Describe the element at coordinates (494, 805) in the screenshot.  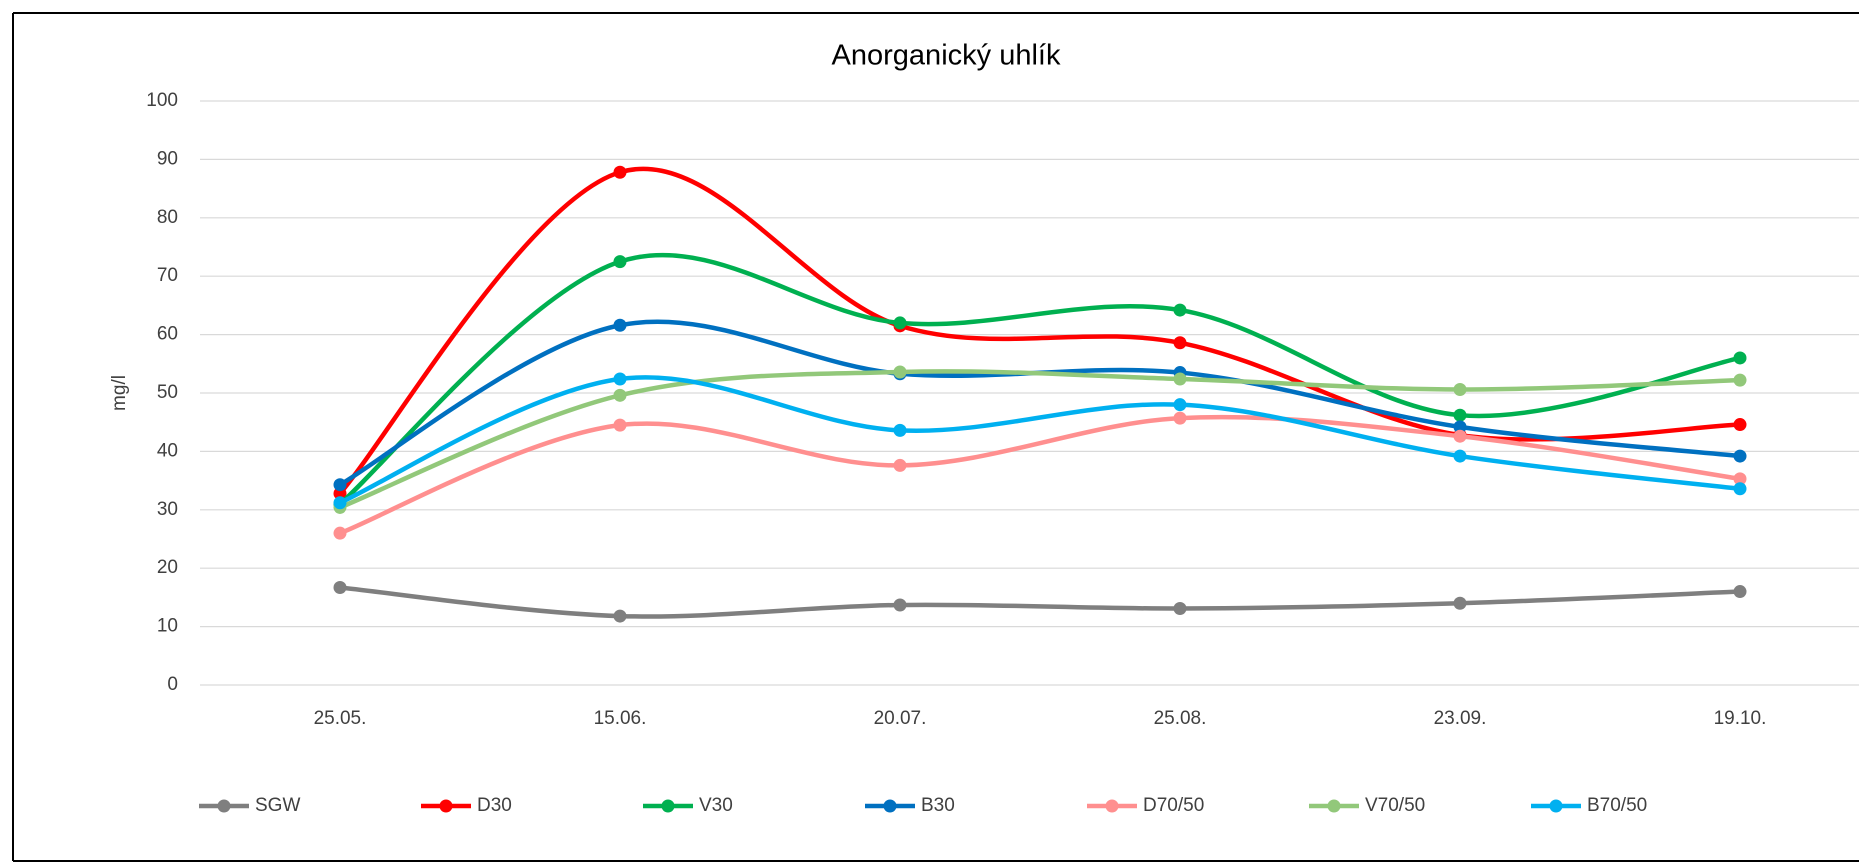
I see `legend-label: D30` at that location.